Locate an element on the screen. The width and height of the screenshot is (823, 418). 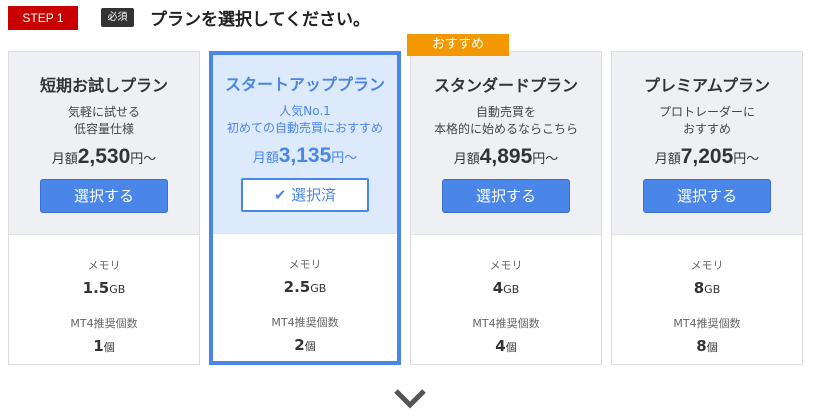
selected-button: ✔ 選択済 is located at coordinates (305, 195).